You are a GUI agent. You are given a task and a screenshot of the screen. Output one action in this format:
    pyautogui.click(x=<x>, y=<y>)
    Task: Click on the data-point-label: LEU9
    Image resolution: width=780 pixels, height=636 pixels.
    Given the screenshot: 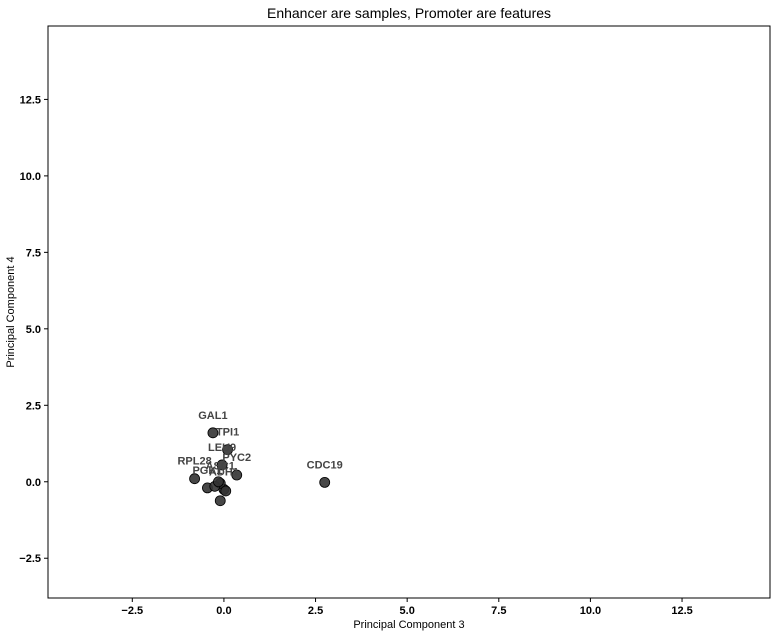 What is the action you would take?
    pyautogui.click(x=222, y=448)
    